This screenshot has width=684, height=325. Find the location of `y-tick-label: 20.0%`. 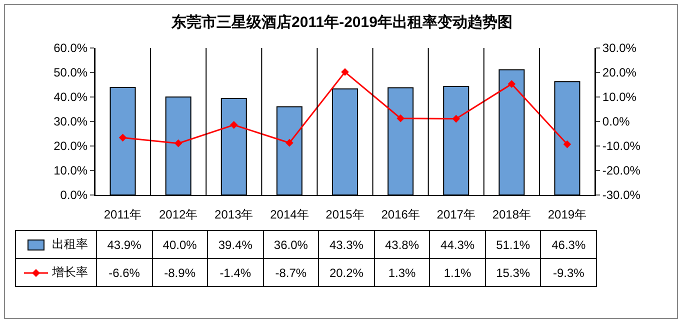

y-tick-label: 20.0% is located at coordinates (71, 146).